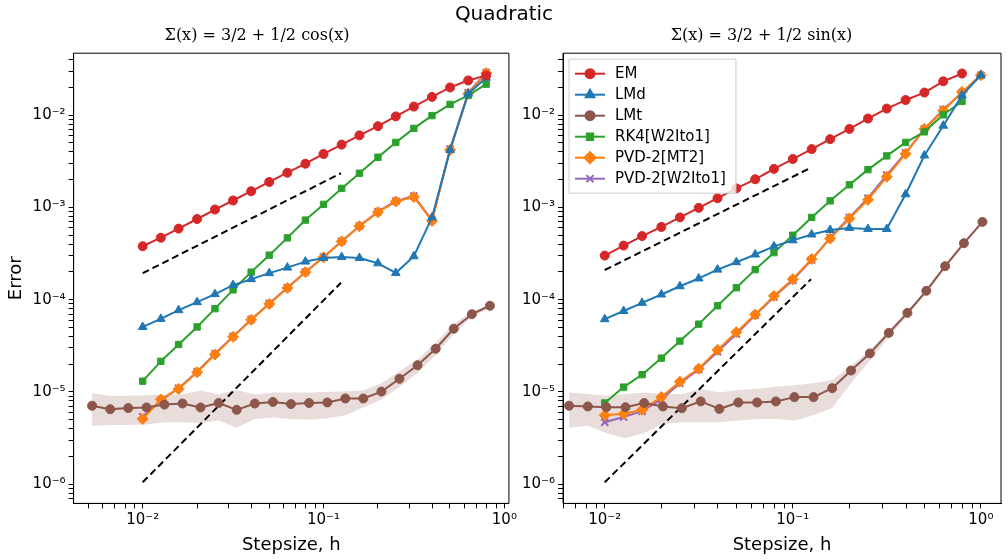 This screenshot has width=1008, height=560. Describe the element at coordinates (257, 34) in the screenshot. I see `chart-subtitle: Σ(x) = 3/2 + 1/2 cos(x)` at that location.